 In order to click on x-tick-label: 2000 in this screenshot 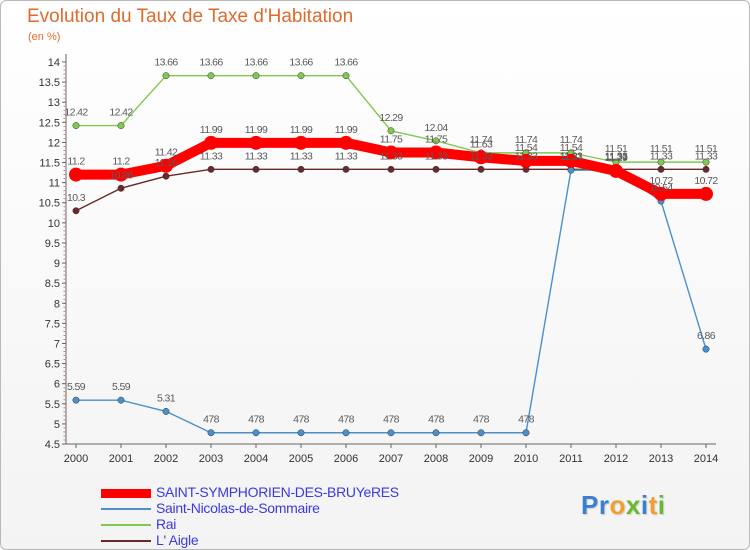, I will do `click(76, 459)`.